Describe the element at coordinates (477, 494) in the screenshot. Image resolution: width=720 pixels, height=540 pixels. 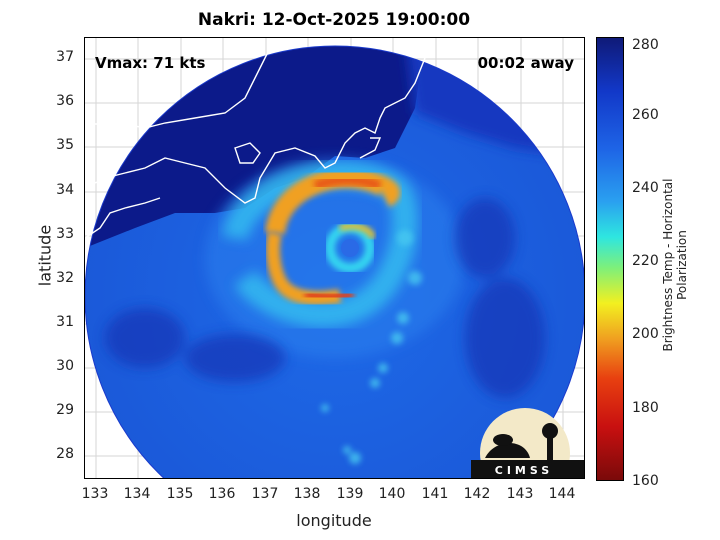
I see `x-tick: 142` at that location.